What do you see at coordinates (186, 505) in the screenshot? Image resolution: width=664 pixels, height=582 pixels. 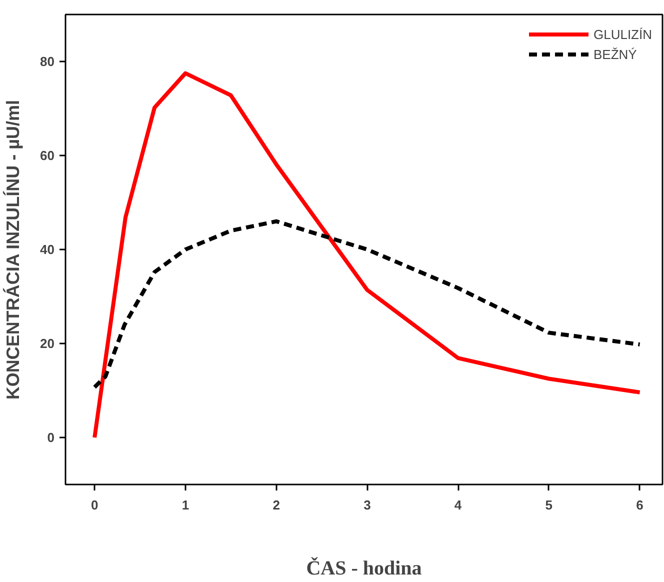 I see `x-tick-label: 1` at bounding box center [186, 505].